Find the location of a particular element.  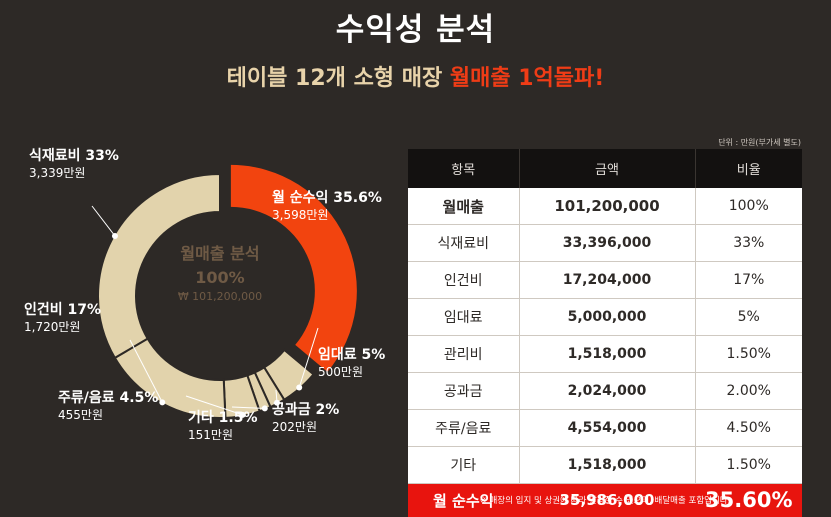

slice-label-utilities: 공과금 2% 202만원 is located at coordinates (305, 418).